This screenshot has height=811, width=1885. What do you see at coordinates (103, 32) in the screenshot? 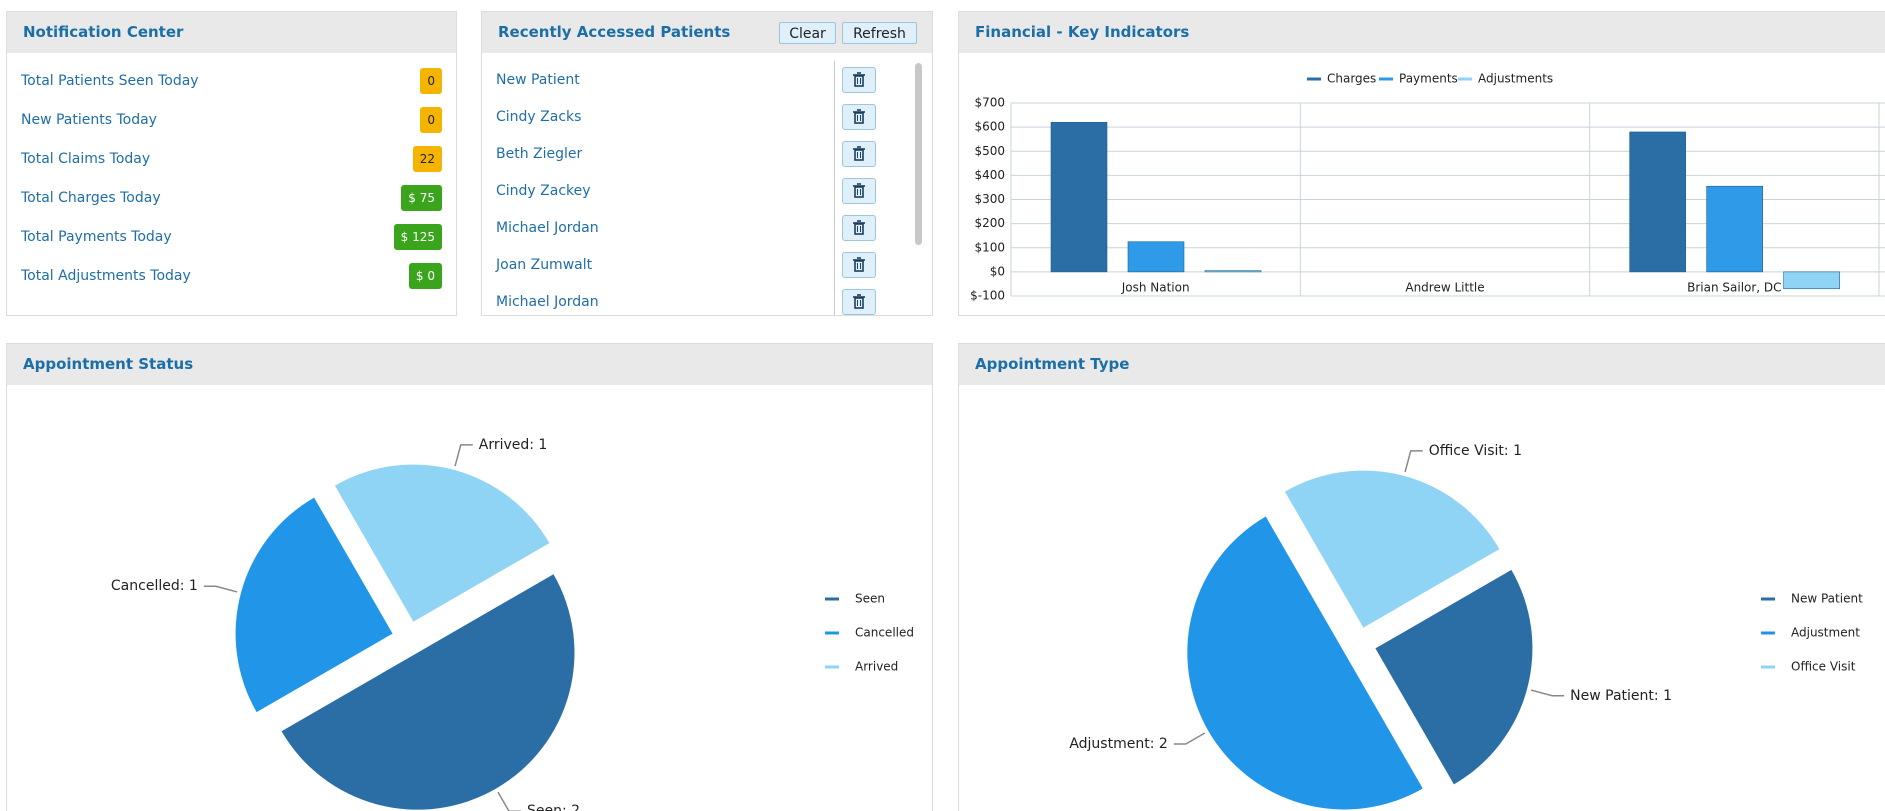
I see `panel-title: Notification Center` at bounding box center [103, 32].